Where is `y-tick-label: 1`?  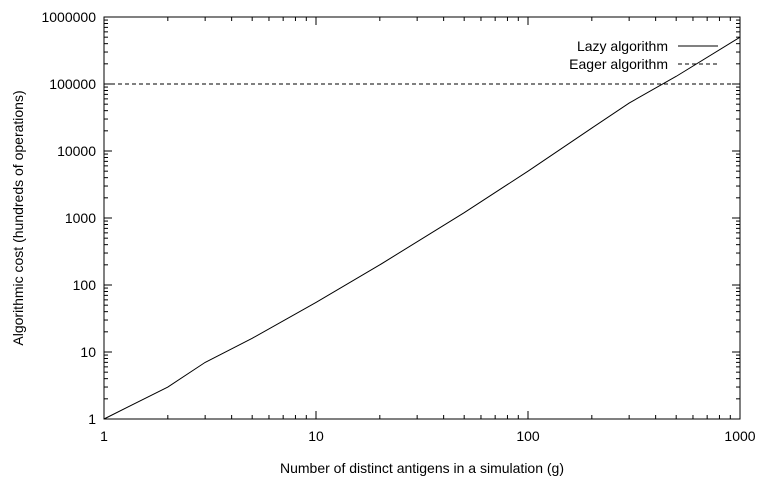 y-tick-label: 1 is located at coordinates (92, 419).